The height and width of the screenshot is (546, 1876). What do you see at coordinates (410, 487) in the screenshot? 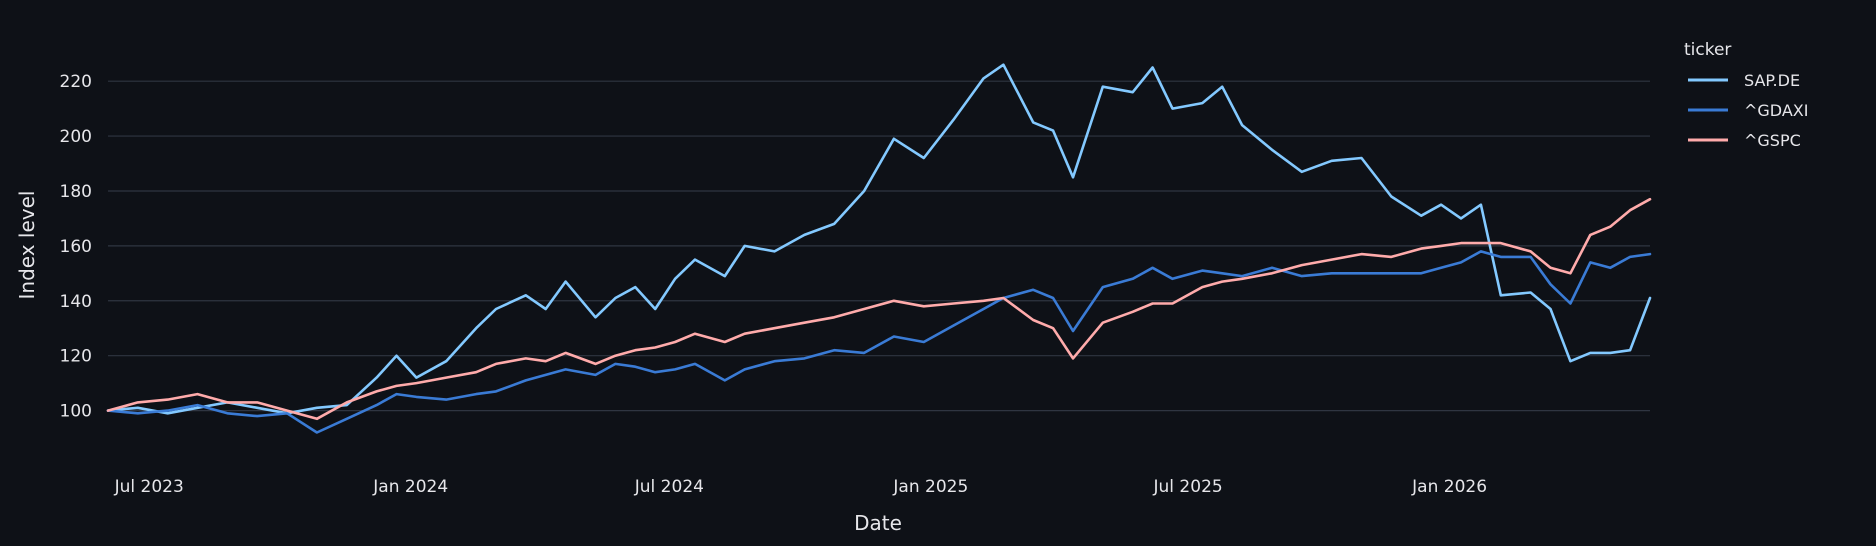
I see `x-tick-label: Jan 2024` at bounding box center [410, 487].